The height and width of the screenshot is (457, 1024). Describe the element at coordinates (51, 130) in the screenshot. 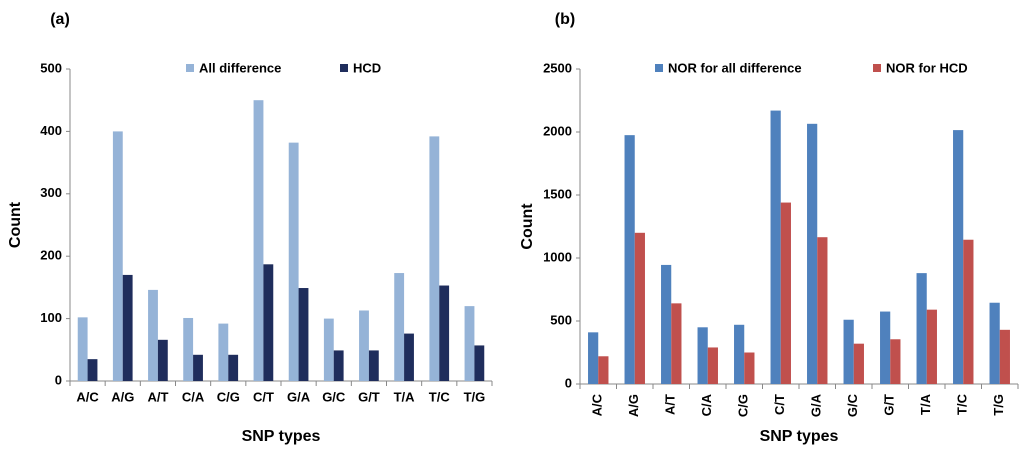

I see `y-tick-label: 400` at that location.